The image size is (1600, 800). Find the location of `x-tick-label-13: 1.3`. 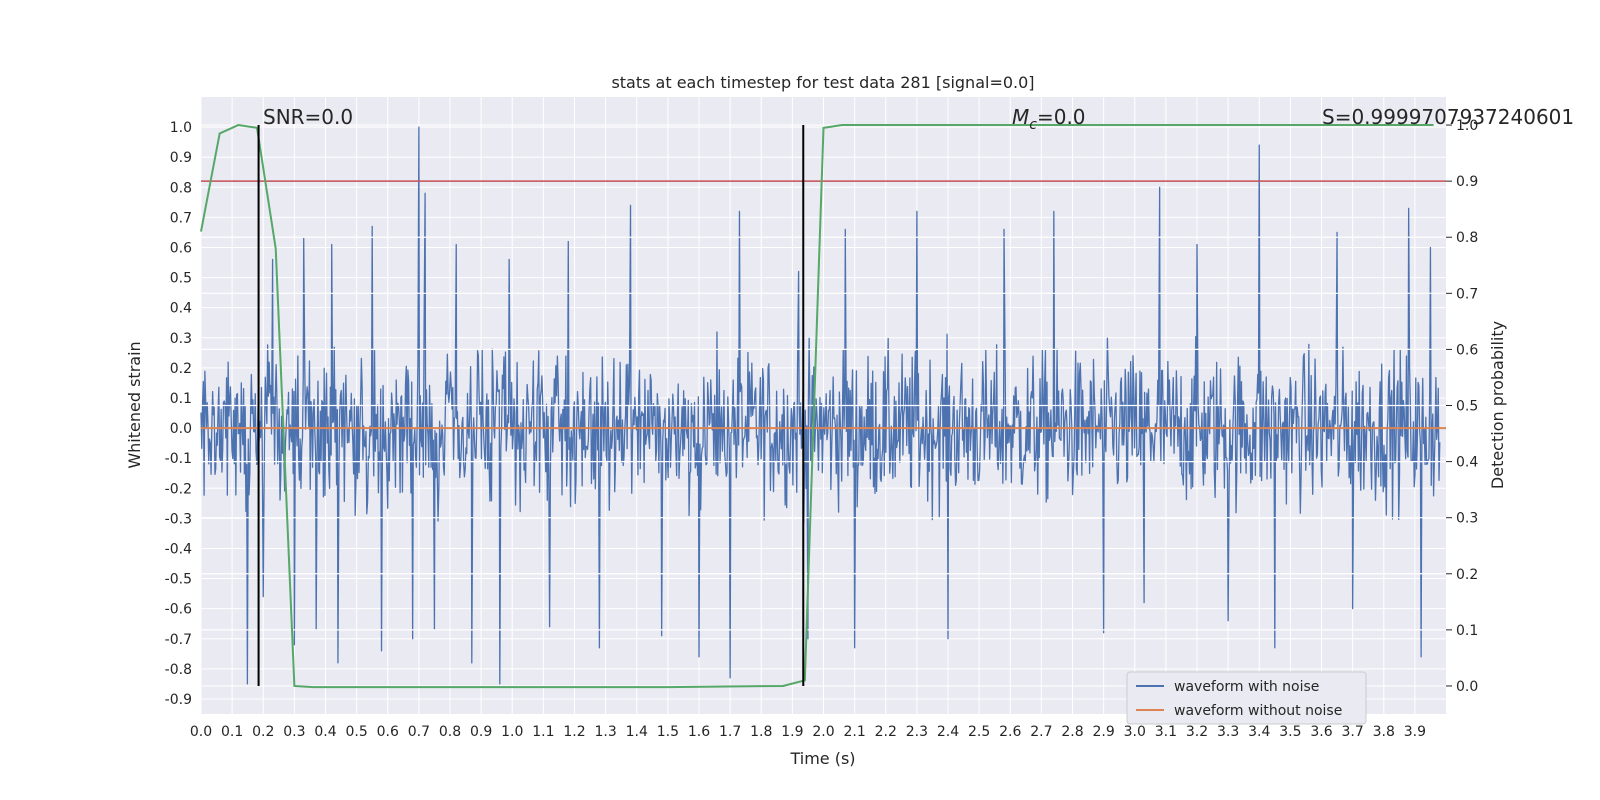

x-tick-label-13: 1.3 is located at coordinates (605, 732).